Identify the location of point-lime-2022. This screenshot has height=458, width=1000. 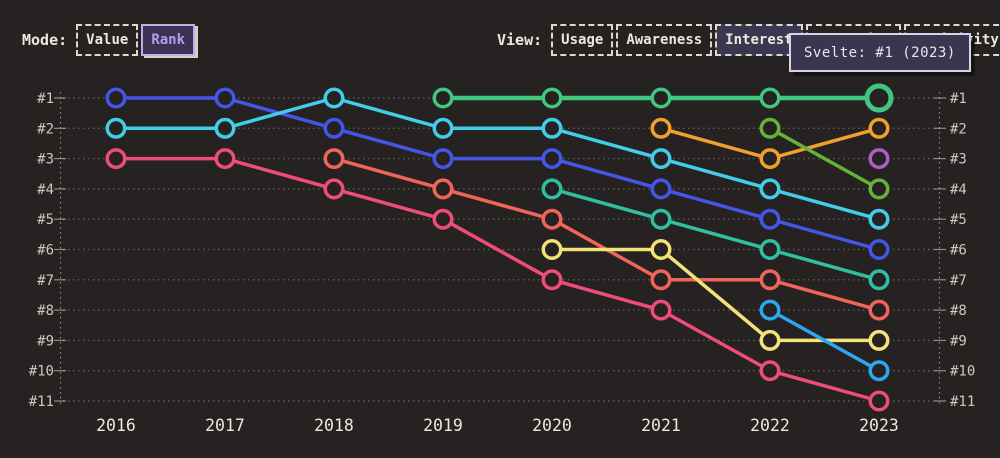
(770, 128).